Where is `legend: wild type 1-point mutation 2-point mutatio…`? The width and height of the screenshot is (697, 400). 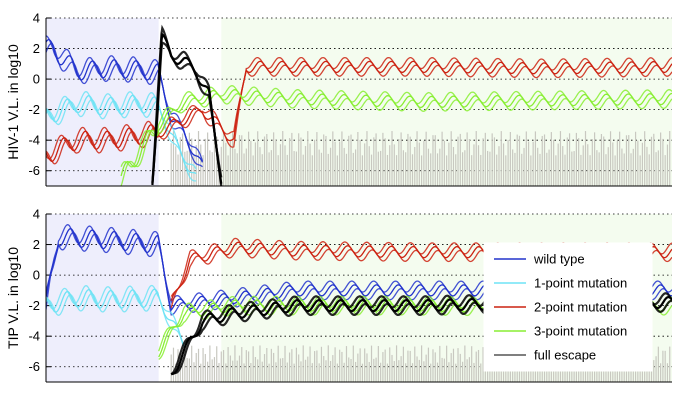 legend: wild type 1-point mutation 2-point mutatio… is located at coordinates (568, 307).